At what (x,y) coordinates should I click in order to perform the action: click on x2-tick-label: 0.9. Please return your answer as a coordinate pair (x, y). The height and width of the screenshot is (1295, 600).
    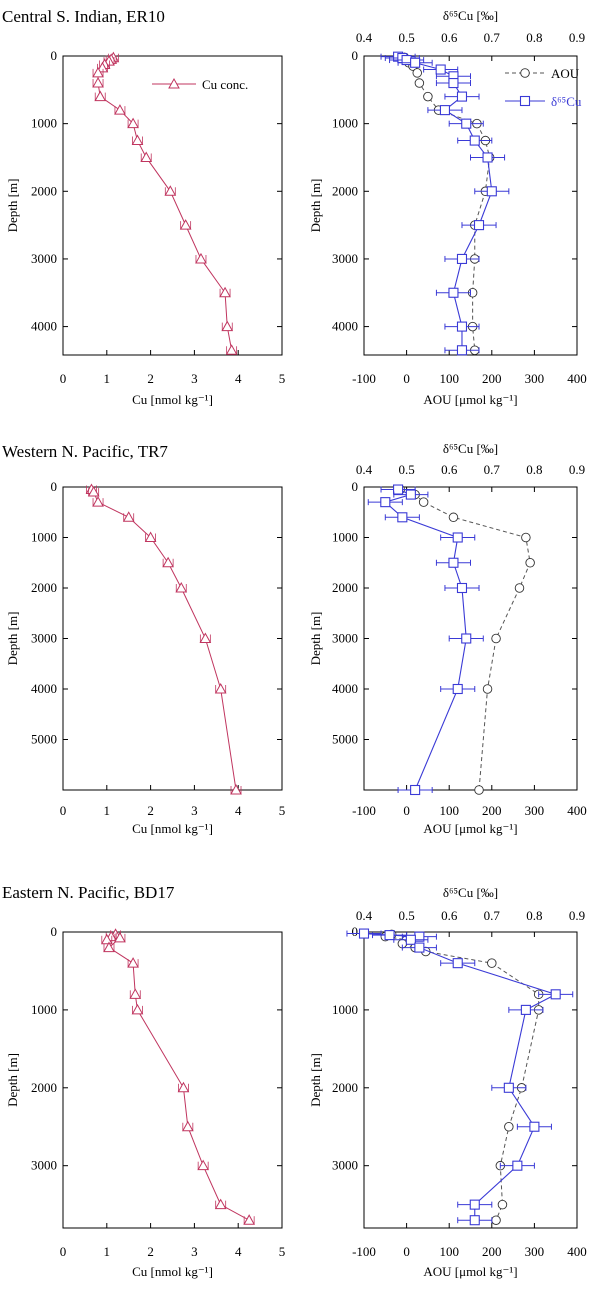
    Looking at the image, I should click on (577, 915).